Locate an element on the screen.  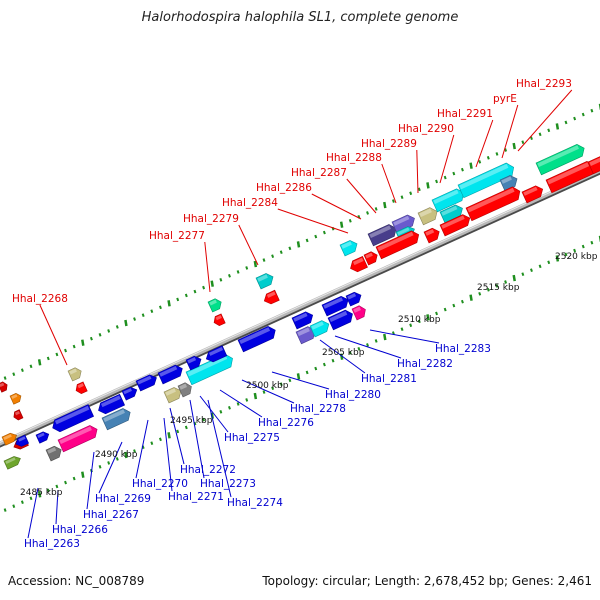
gene-label: Hhal_2267 is located at coordinates (111, 515).